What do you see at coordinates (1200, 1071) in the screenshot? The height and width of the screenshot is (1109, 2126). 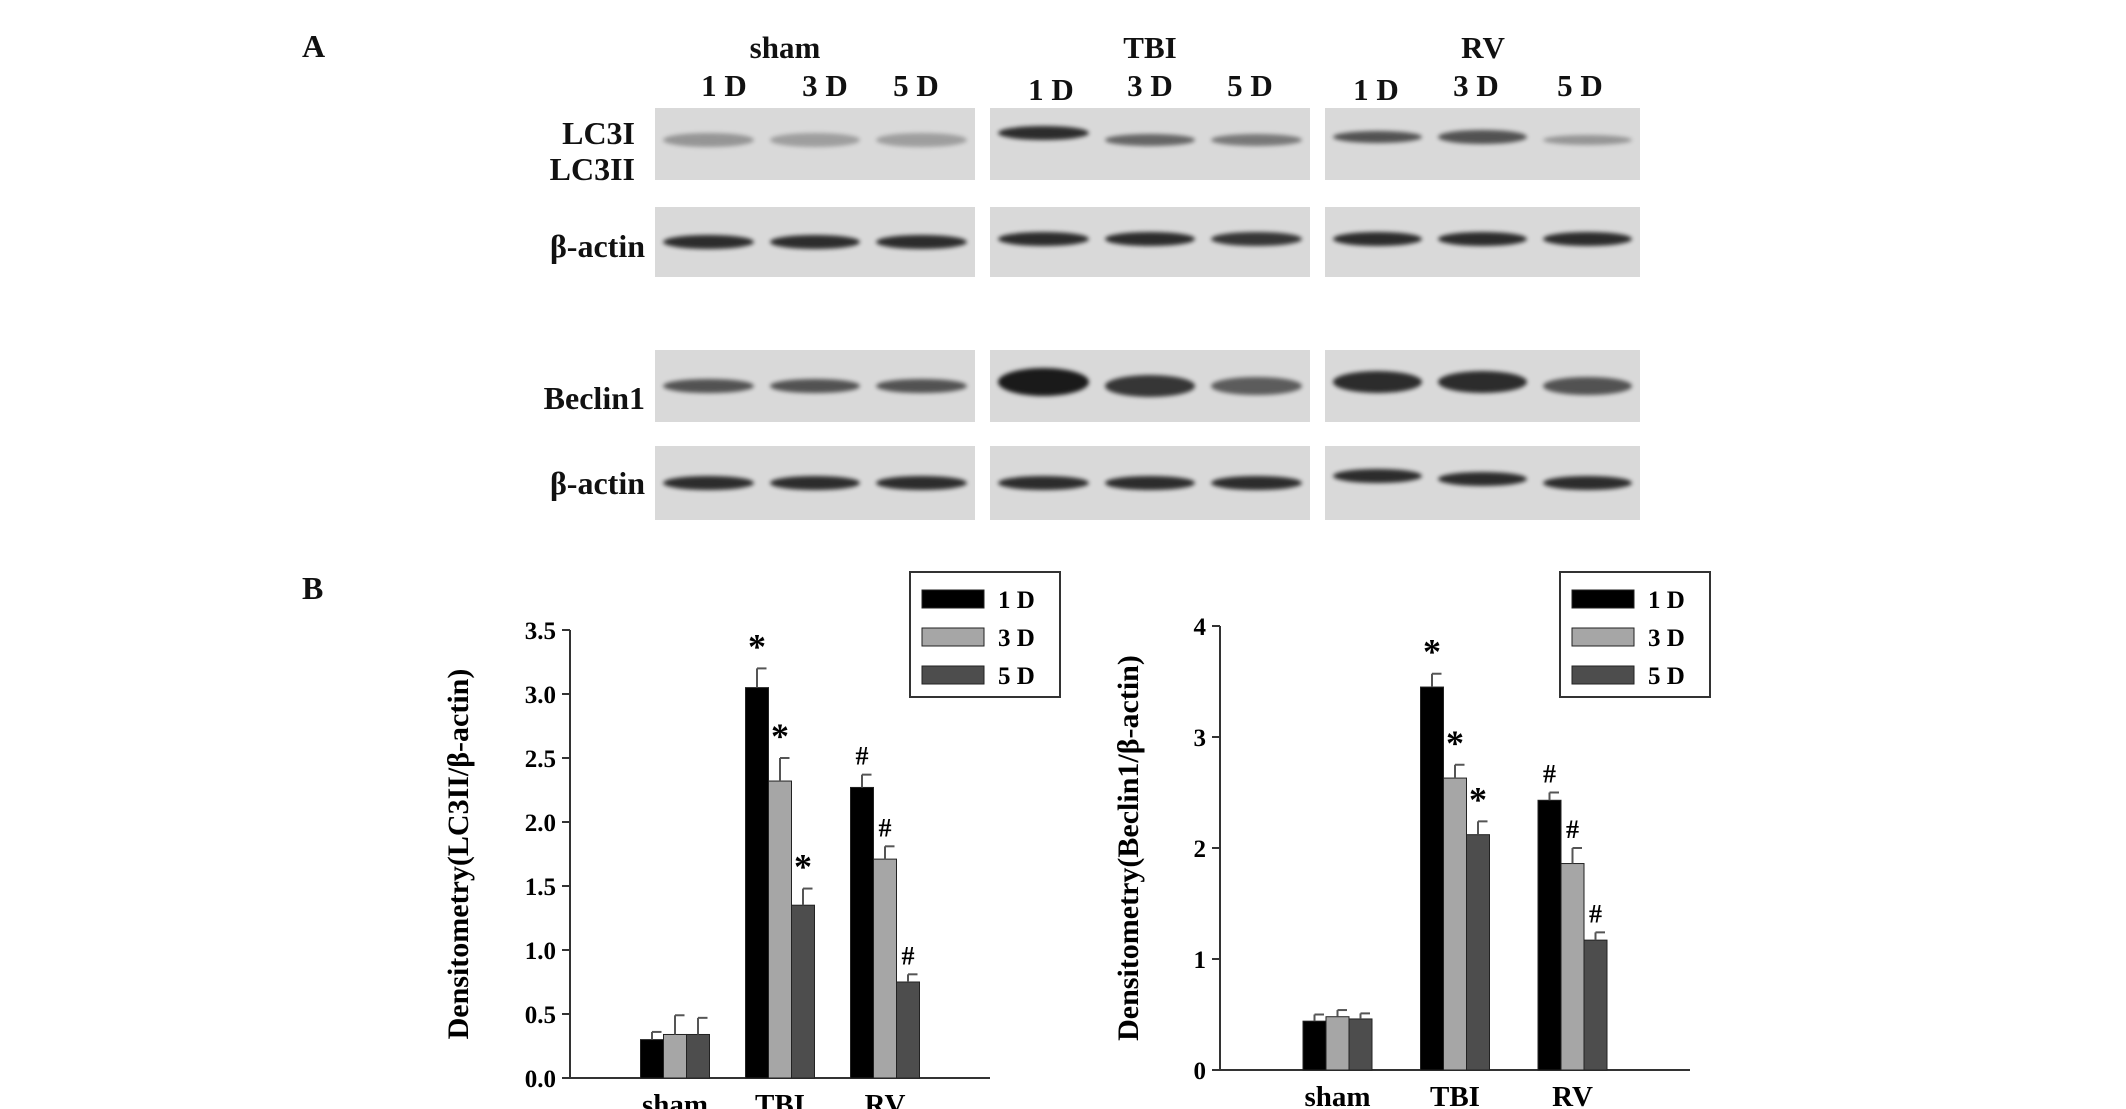 I see `y-tick-label: 0` at bounding box center [1200, 1071].